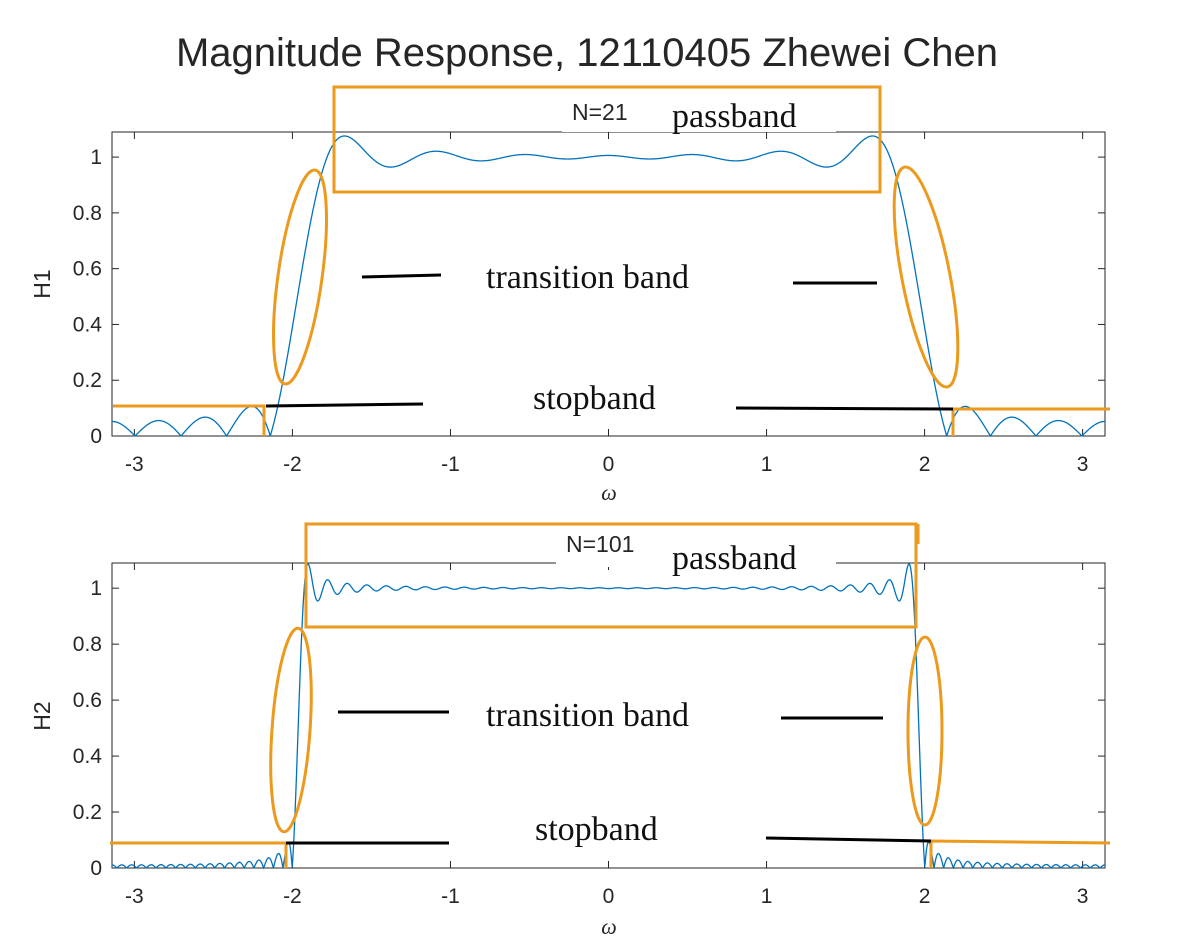 This screenshot has height=949, width=1185. What do you see at coordinates (600, 112) in the screenshot?
I see `filter-length-label: N=21` at bounding box center [600, 112].